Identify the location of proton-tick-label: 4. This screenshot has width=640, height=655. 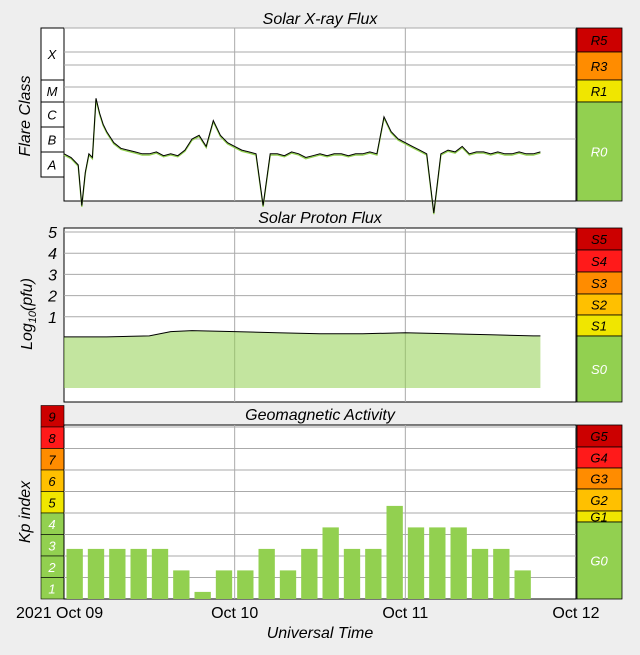
(52, 254).